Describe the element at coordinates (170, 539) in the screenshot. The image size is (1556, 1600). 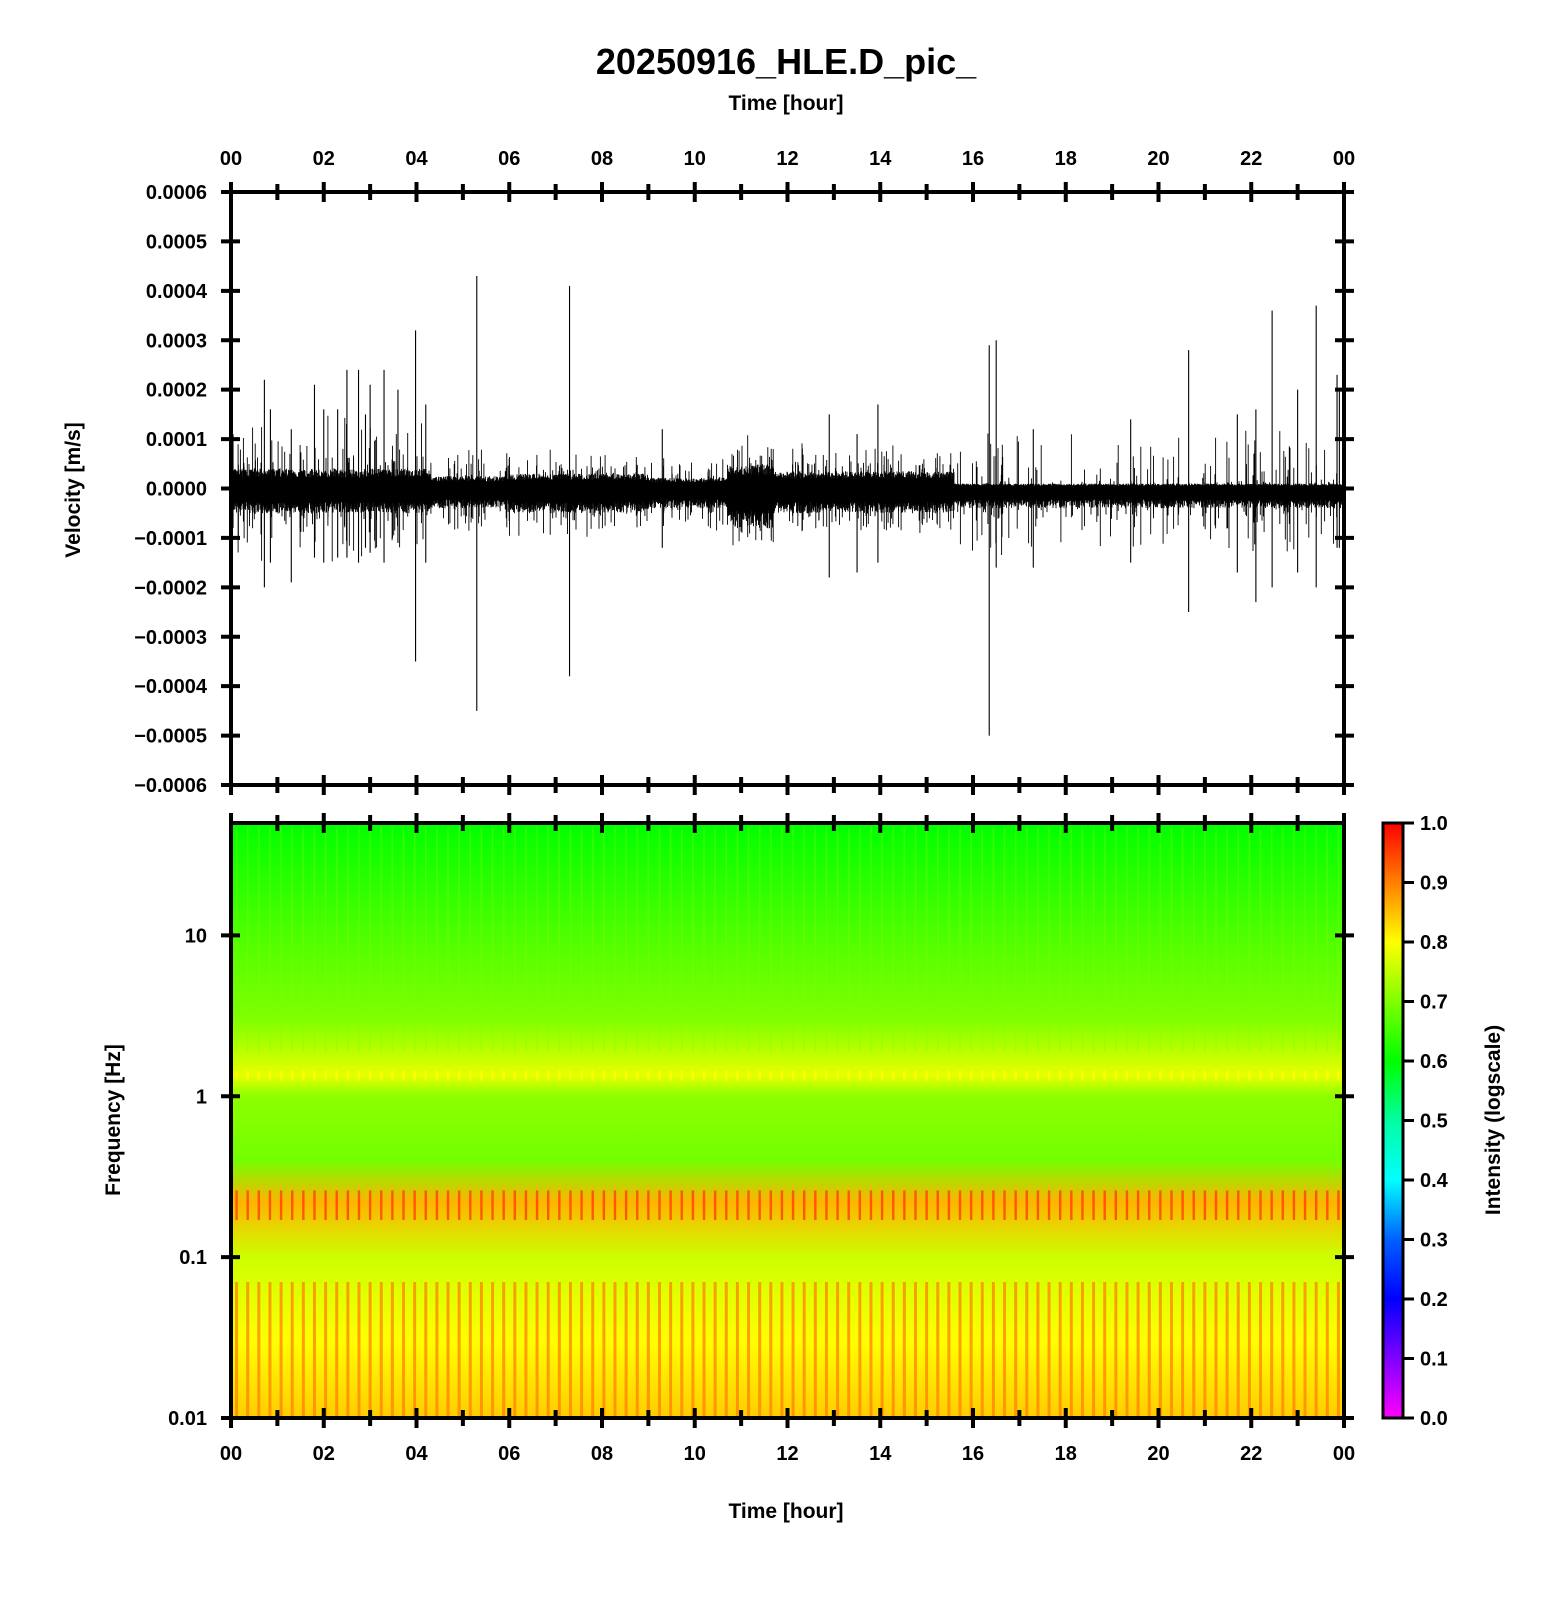
I see `waveform-y-tick-label: −0.0001` at that location.